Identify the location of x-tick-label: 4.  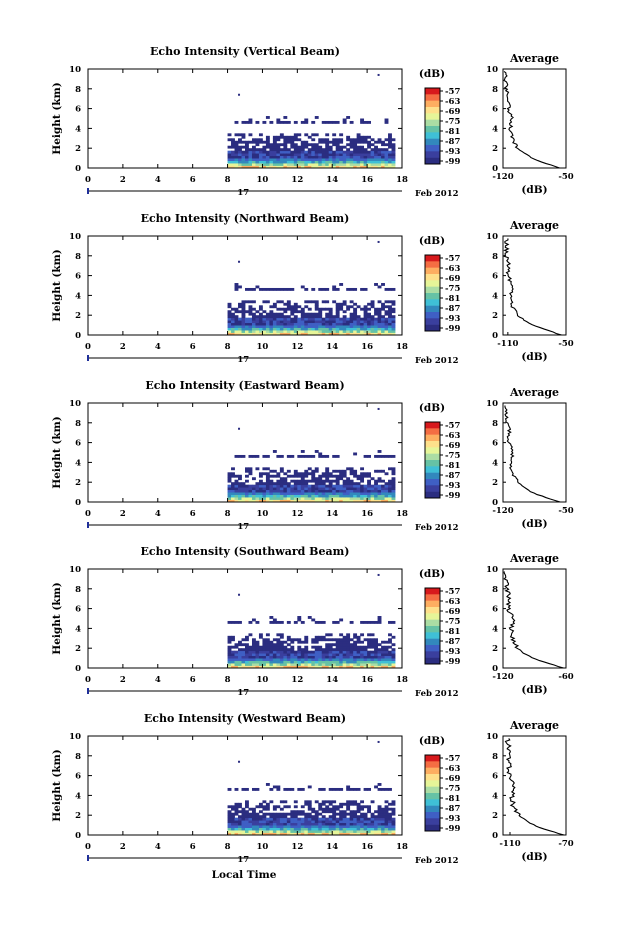
(158, 680).